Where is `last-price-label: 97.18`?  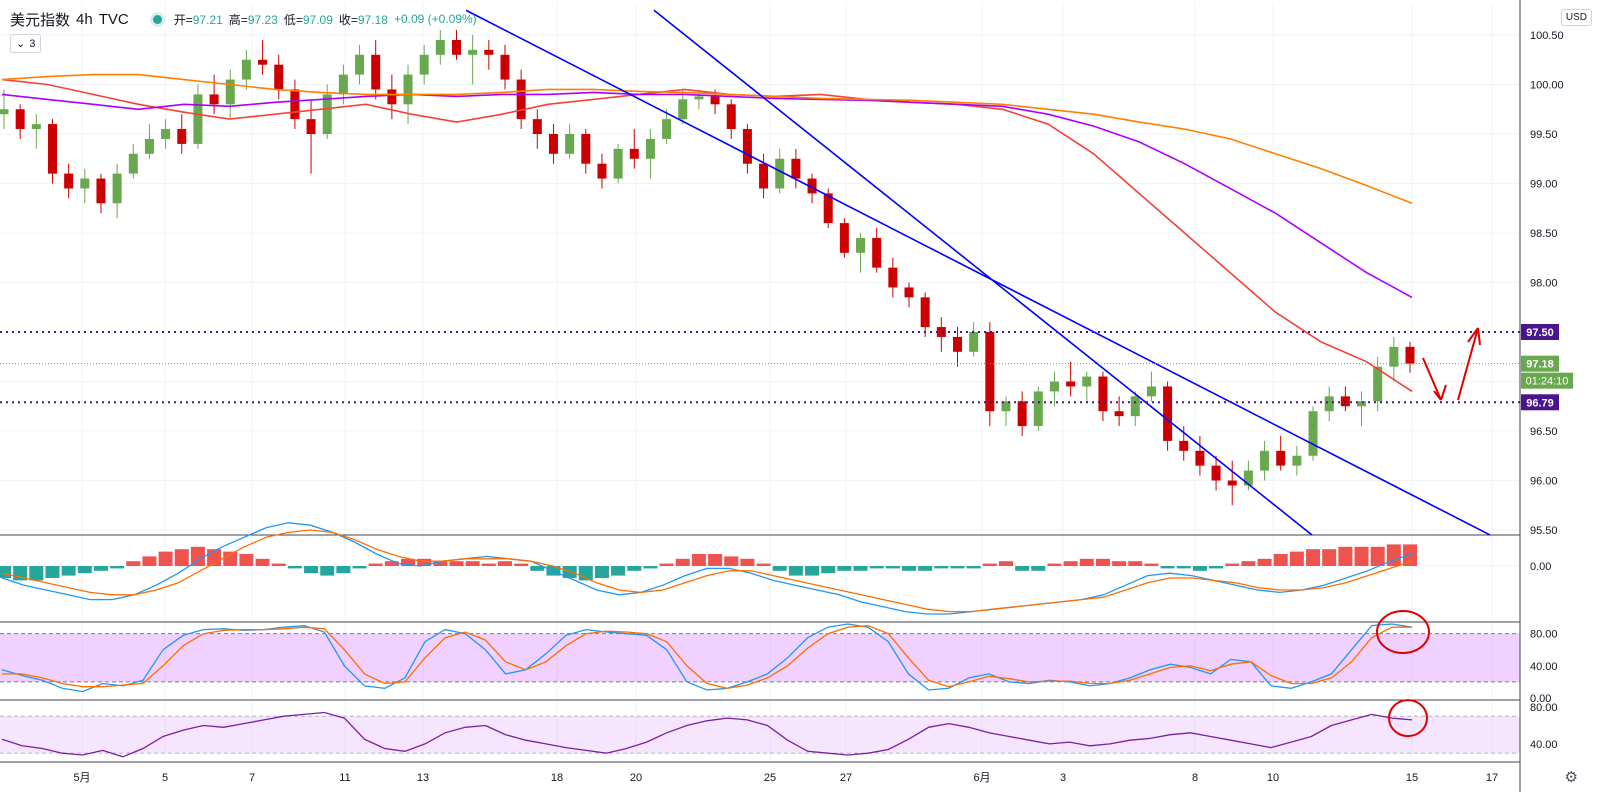
last-price-label: 97.18 is located at coordinates (1540, 365).